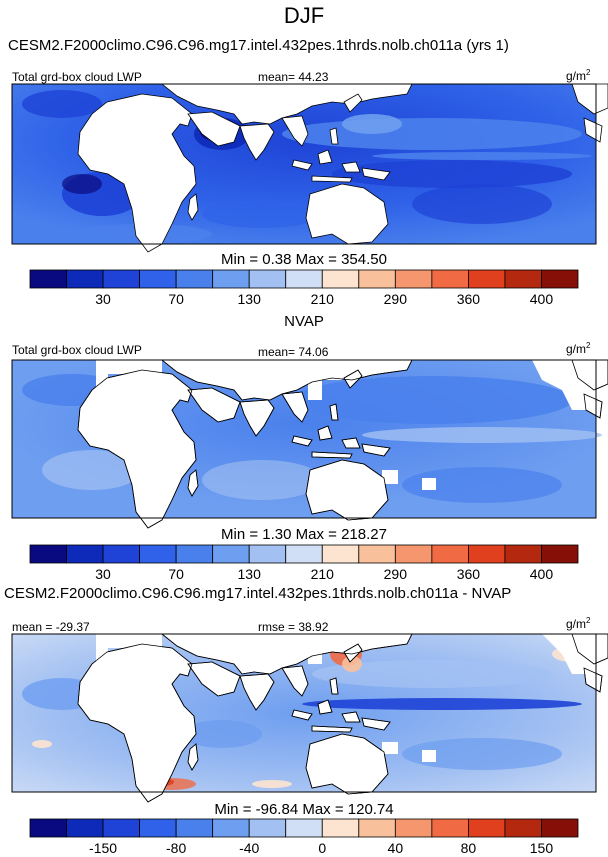 This screenshot has width=608, height=857. I want to click on colorbar1-tick-label: 400, so click(541, 299).